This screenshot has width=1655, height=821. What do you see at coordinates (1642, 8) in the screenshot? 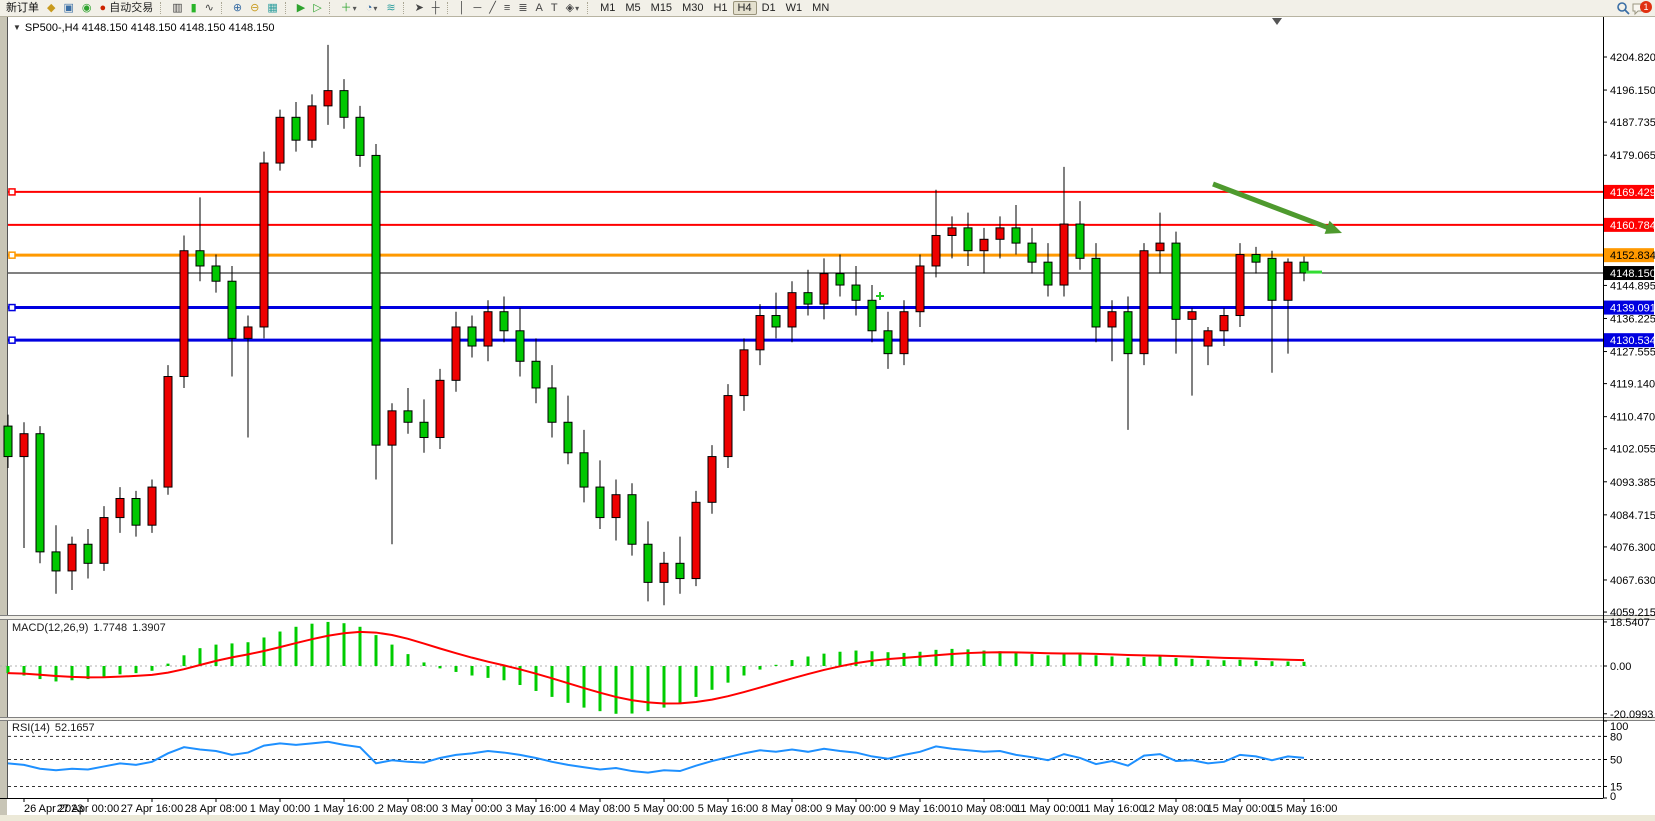
I see `notifications-icon: 1` at bounding box center [1642, 8].